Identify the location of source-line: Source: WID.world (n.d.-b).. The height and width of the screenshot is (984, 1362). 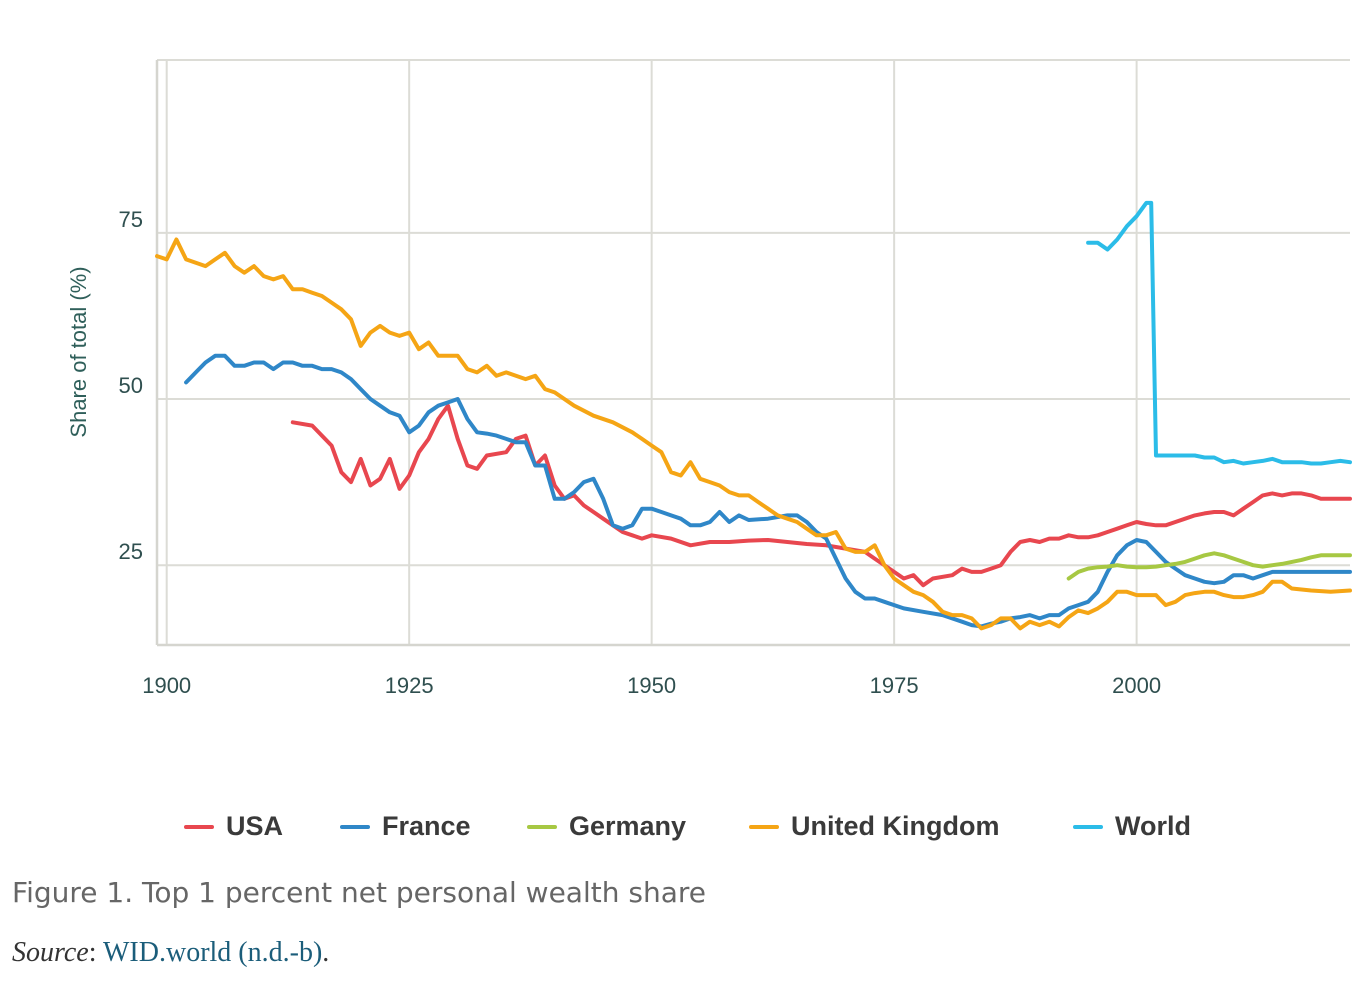
(170, 953).